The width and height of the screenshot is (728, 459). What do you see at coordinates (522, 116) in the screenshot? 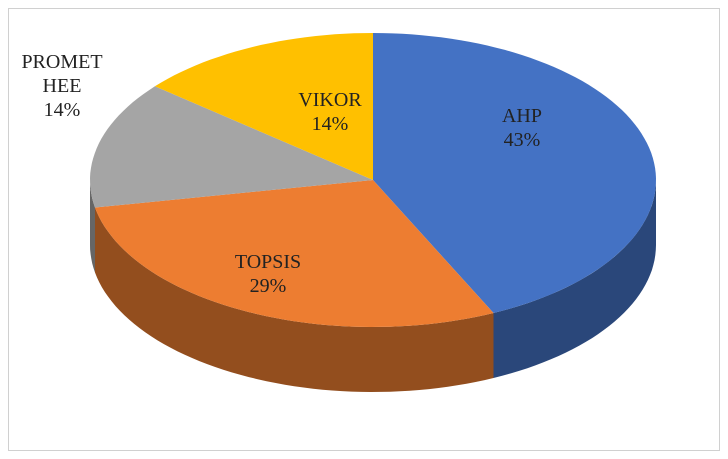
I see `category-label: AHP` at bounding box center [522, 116].